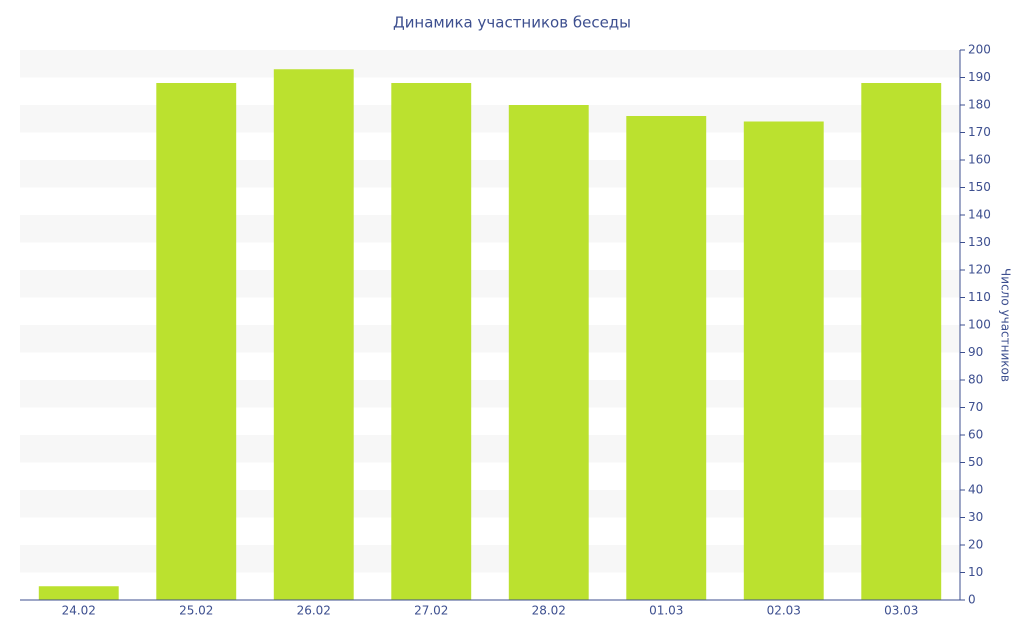  Describe the element at coordinates (979, 270) in the screenshot. I see `y-tick-label: 120` at that location.